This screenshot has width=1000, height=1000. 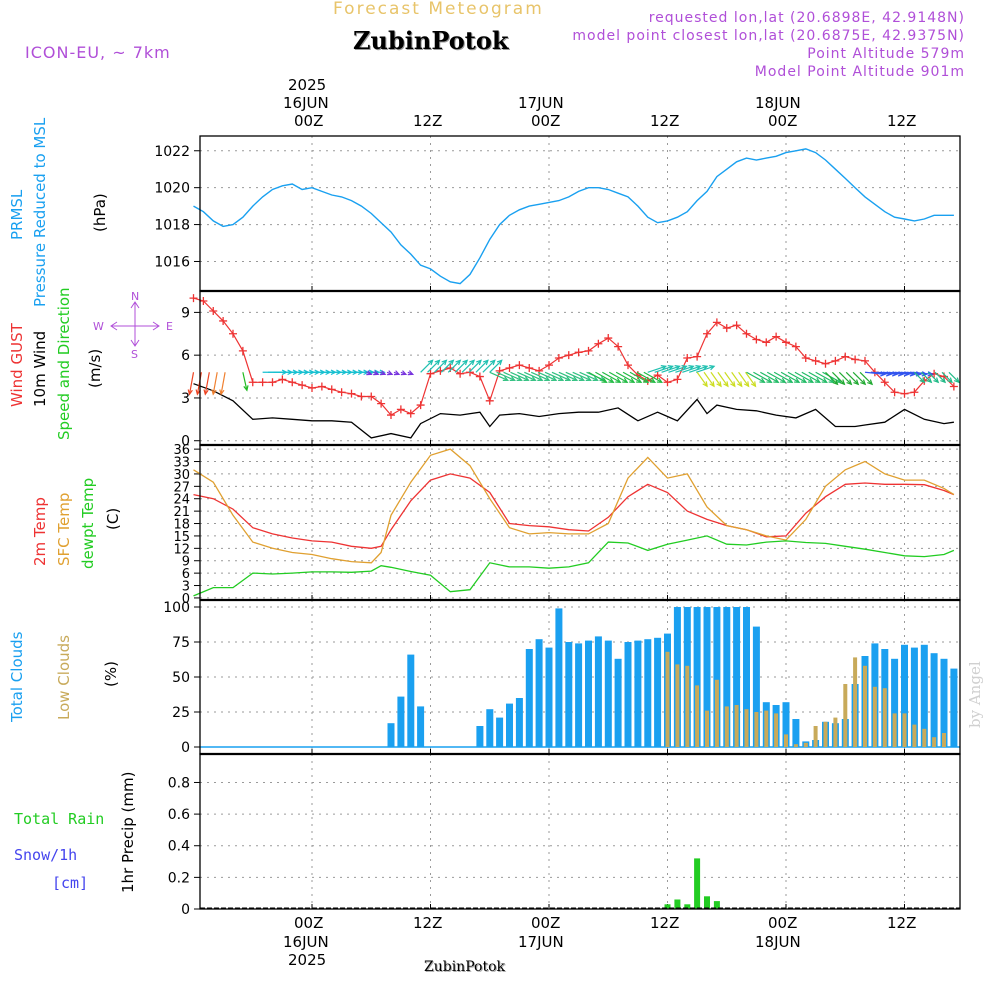 I want to click on y-tick-label: 3, so click(x=186, y=587).